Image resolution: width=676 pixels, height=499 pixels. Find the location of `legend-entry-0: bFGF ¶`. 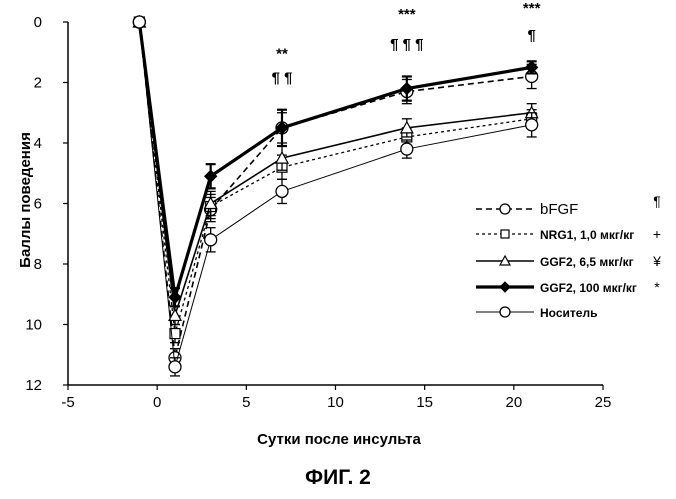

legend-entry-0: bFGF ¶ is located at coordinates (568, 205).